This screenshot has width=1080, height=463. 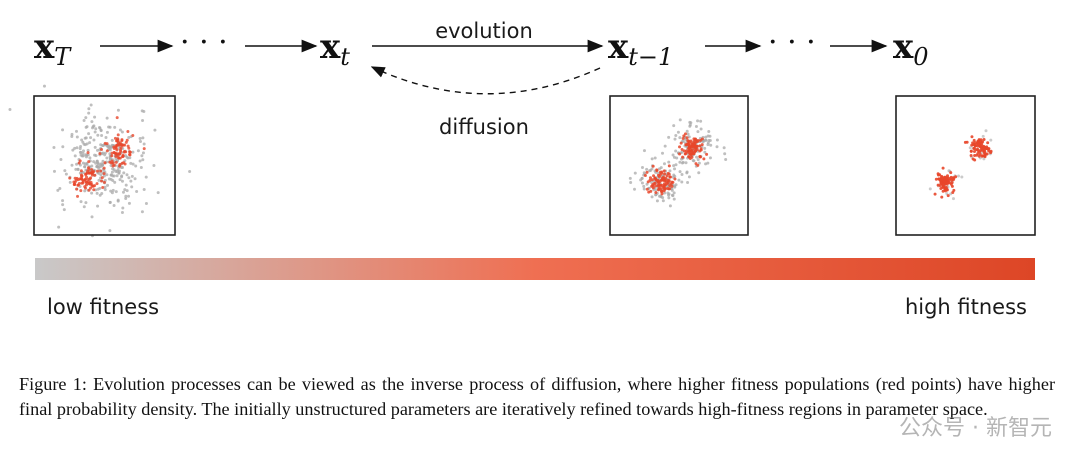 What do you see at coordinates (484, 127) in the screenshot?
I see `diffusion-label: diffusion` at bounding box center [484, 127].